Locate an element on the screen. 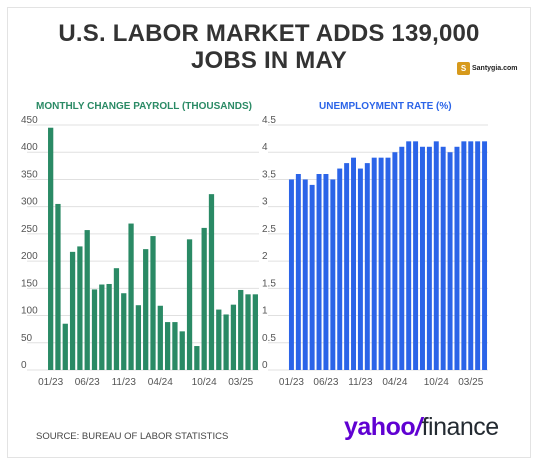 The image size is (538, 465). payroll-x-tick-label: 11/23 is located at coordinates (124, 382).